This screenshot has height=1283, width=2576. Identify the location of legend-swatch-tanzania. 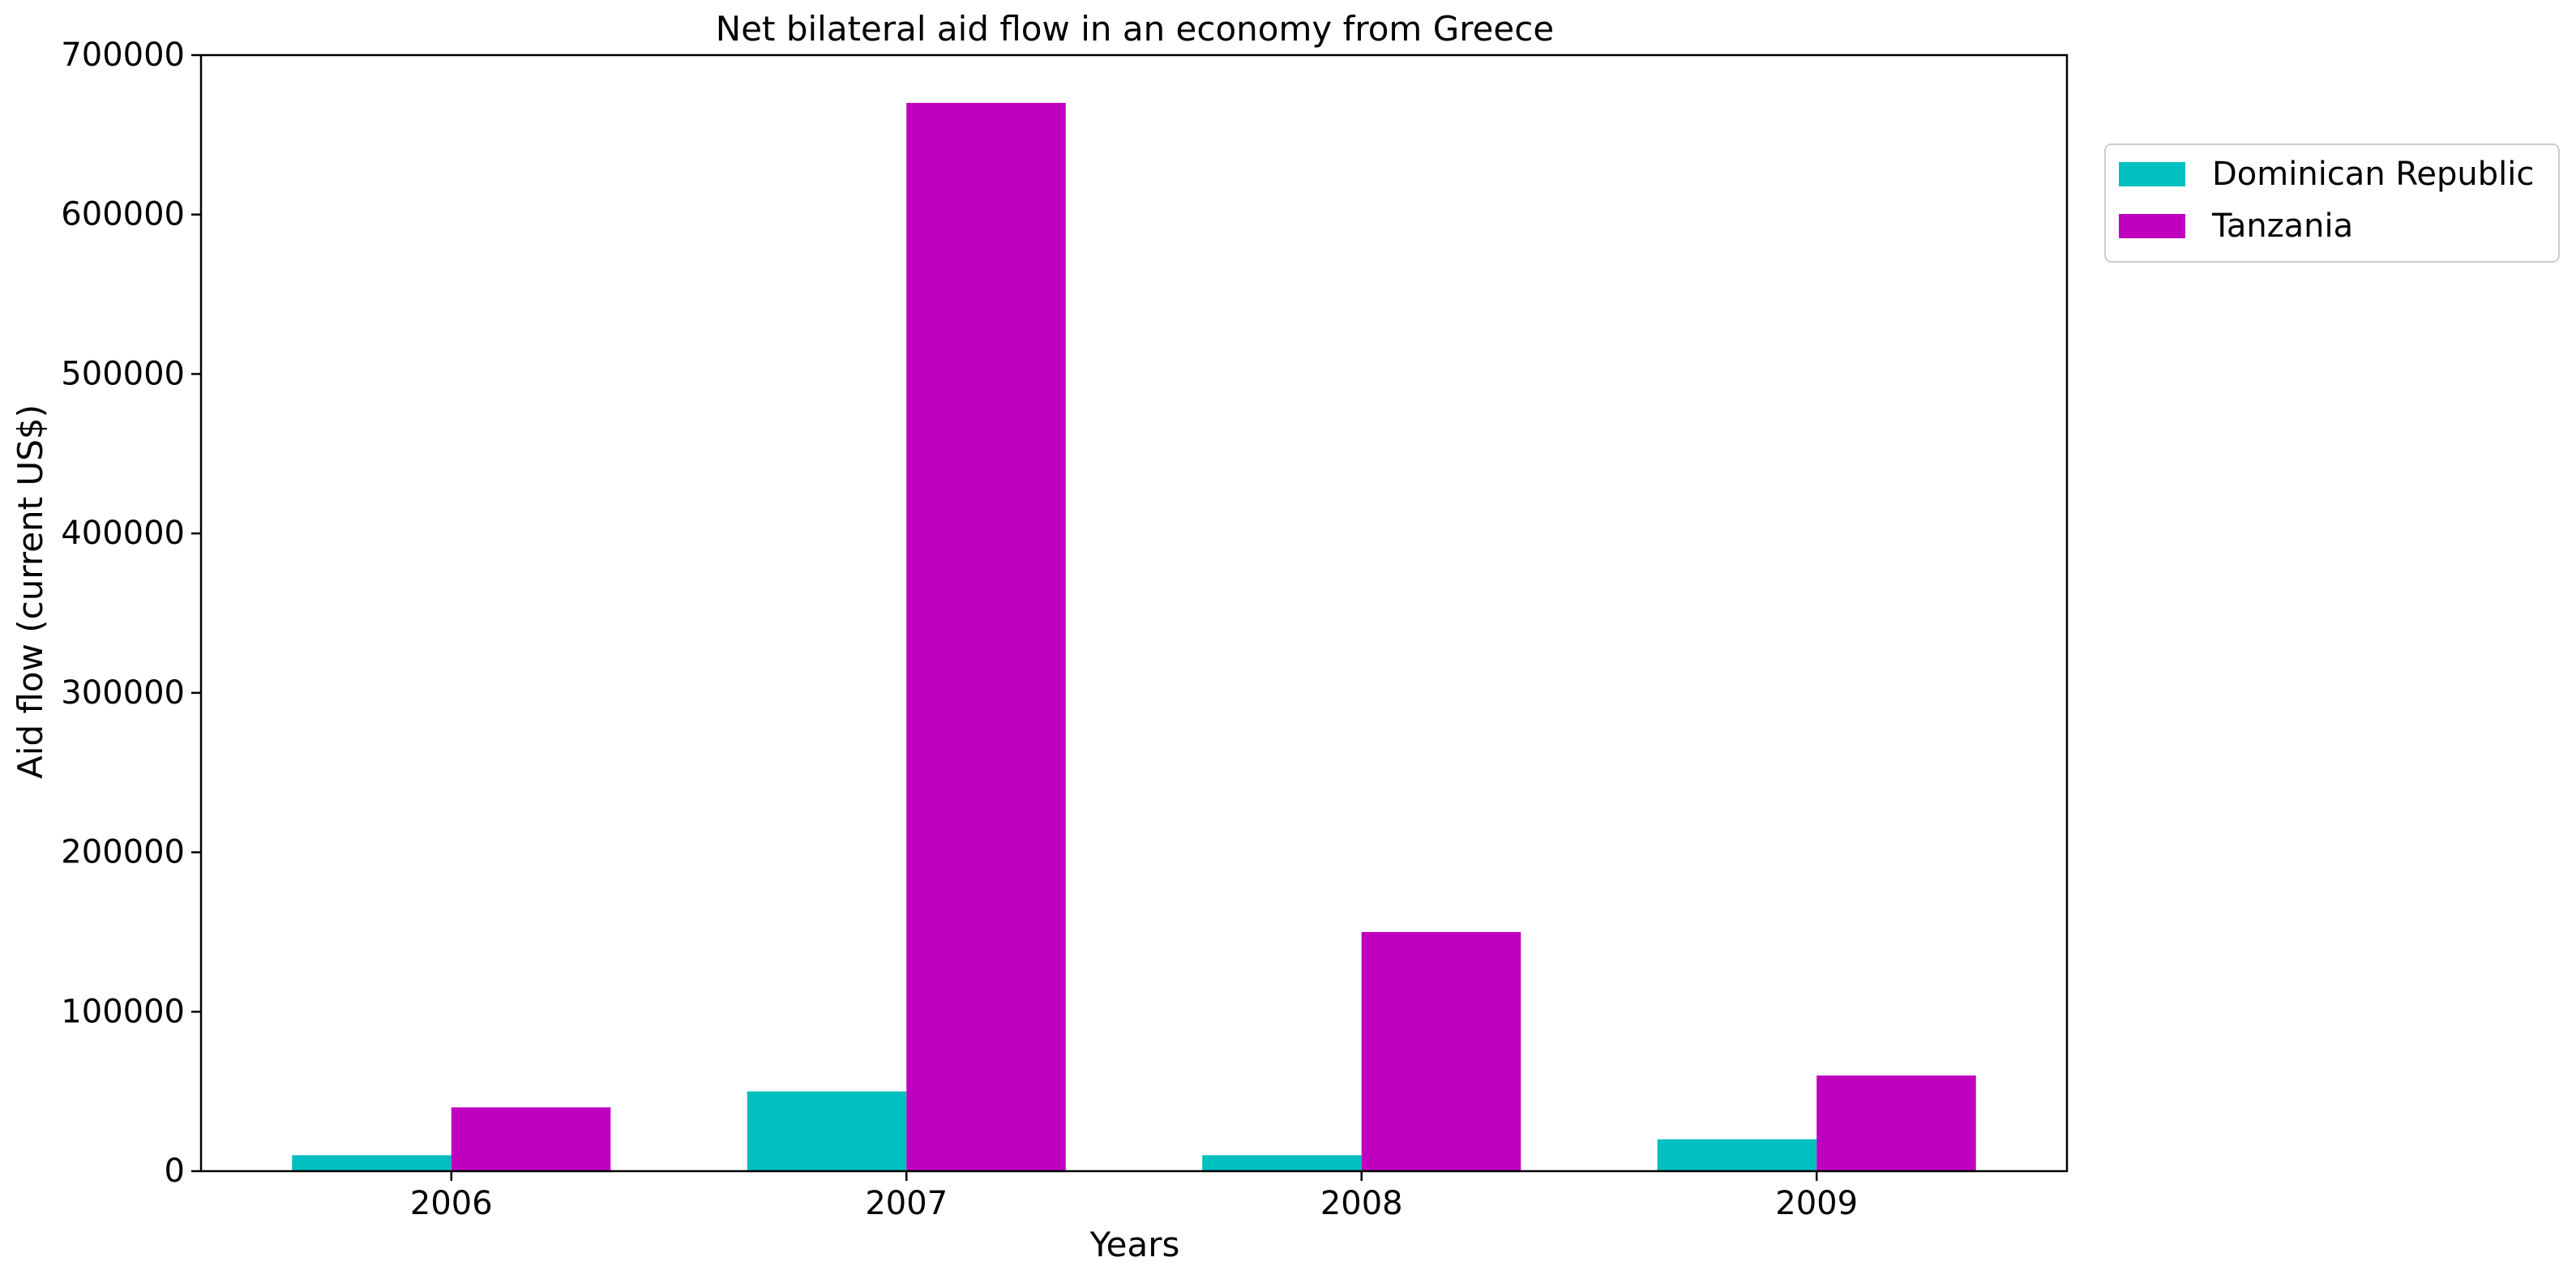
(2152, 226).